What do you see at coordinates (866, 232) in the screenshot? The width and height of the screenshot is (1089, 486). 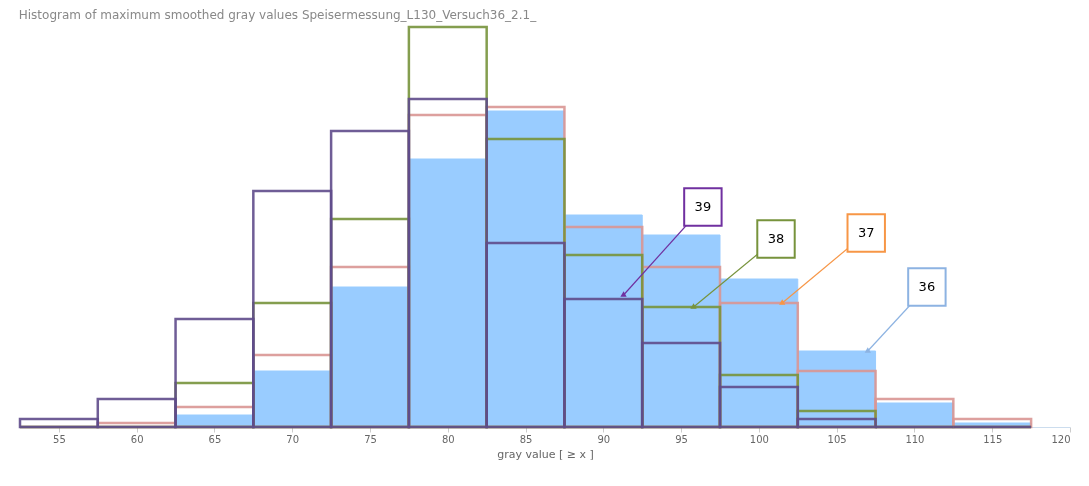 I see `text: 37` at bounding box center [866, 232].